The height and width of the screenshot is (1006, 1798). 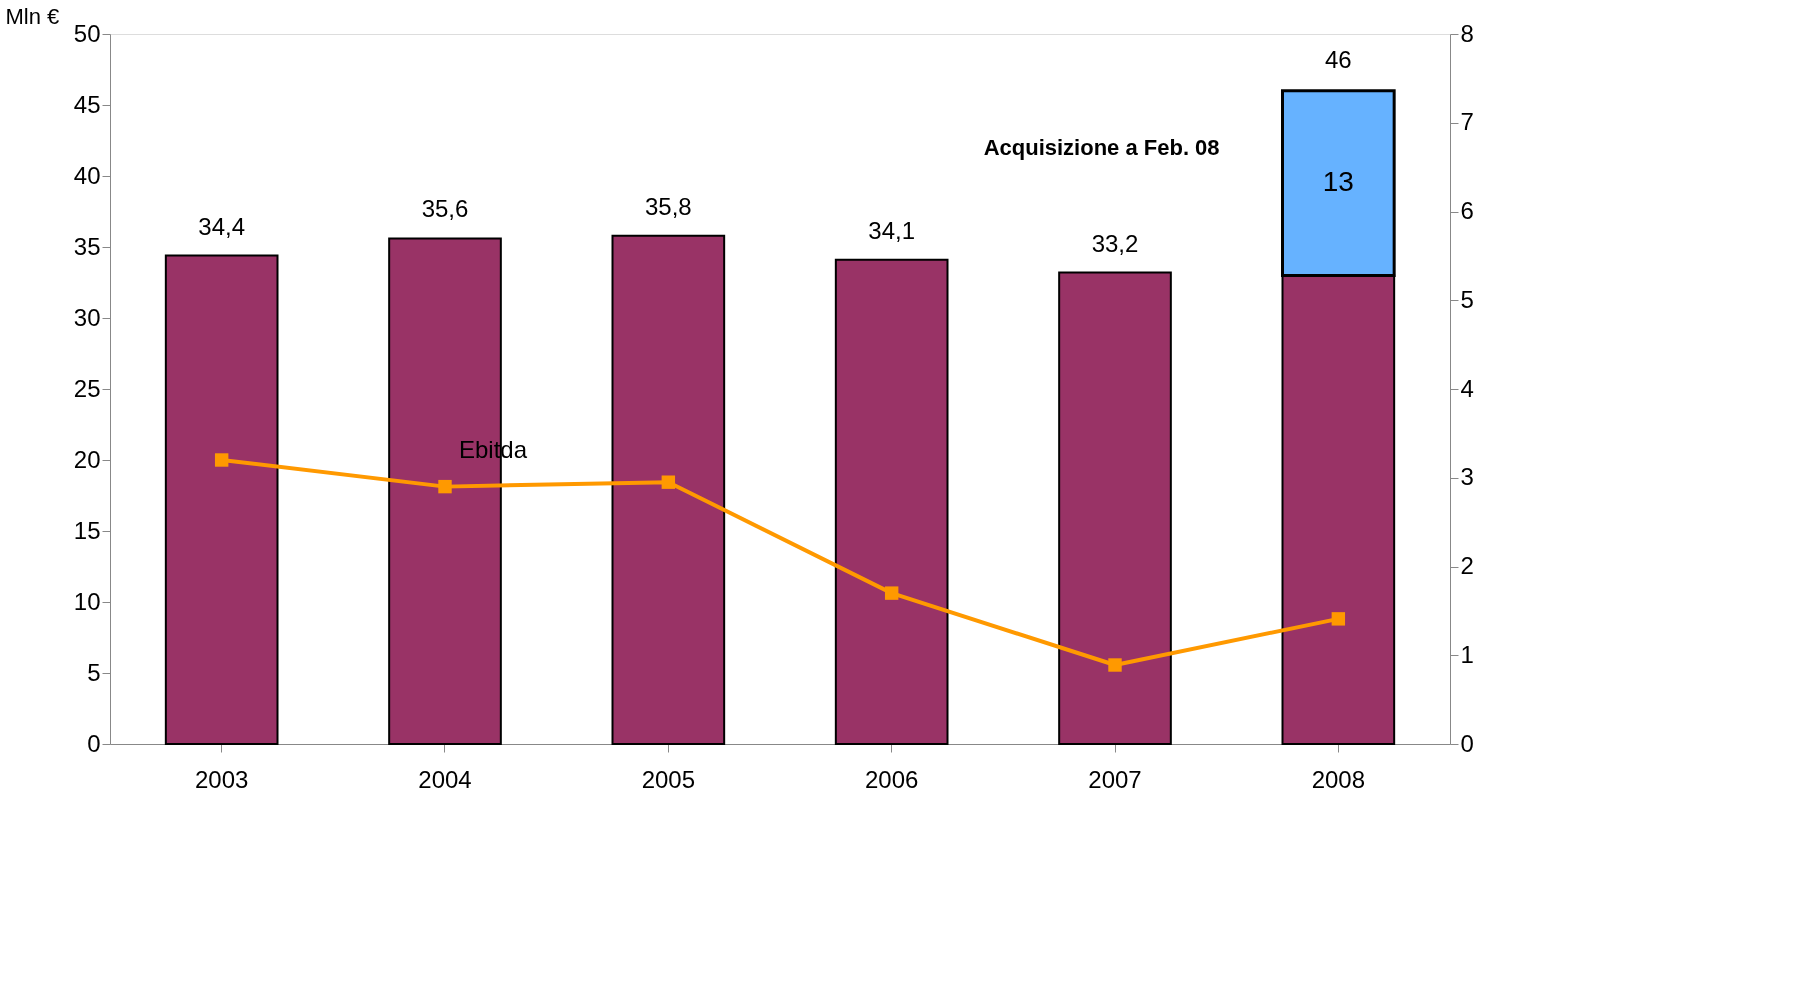 What do you see at coordinates (87, 175) in the screenshot?
I see `y-tick-label: 40` at bounding box center [87, 175].